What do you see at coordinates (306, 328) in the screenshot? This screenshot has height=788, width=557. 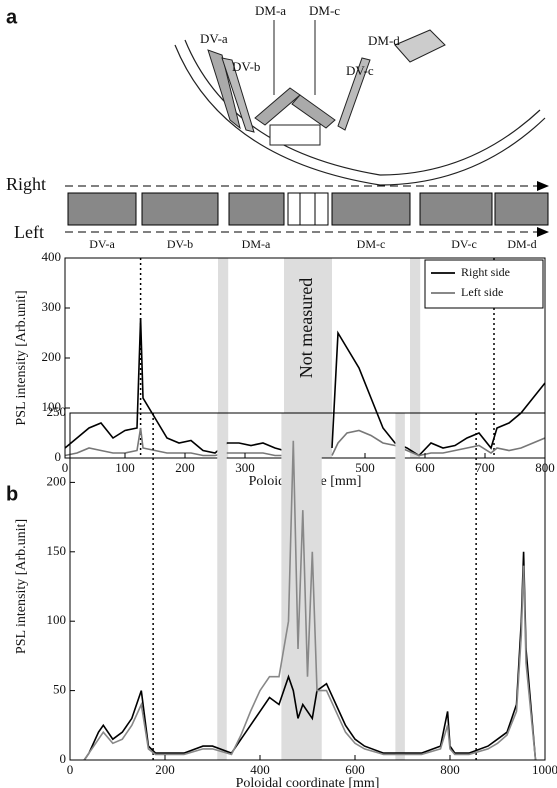 I see `annotation: Not measured` at bounding box center [306, 328].